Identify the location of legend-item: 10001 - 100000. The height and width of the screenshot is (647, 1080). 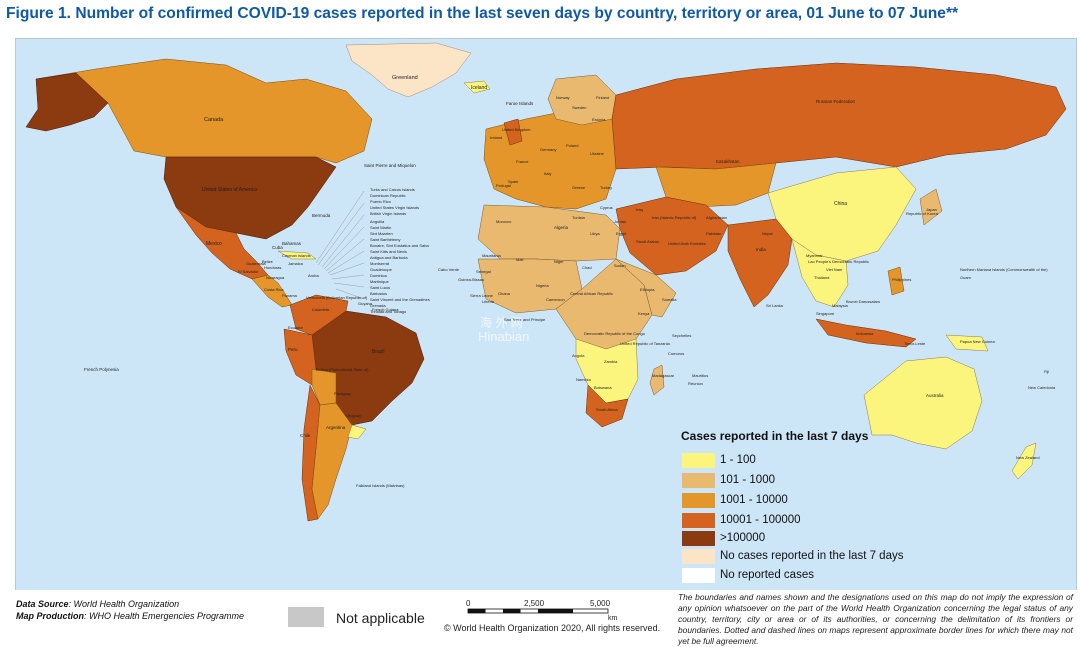
(797, 521).